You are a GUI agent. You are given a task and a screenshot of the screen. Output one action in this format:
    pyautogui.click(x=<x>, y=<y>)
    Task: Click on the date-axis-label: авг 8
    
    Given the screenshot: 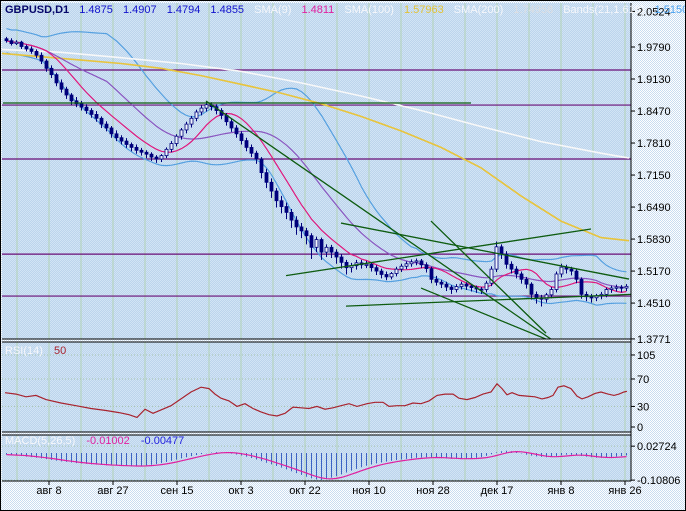 What is the action you would take?
    pyautogui.click(x=48, y=491)
    